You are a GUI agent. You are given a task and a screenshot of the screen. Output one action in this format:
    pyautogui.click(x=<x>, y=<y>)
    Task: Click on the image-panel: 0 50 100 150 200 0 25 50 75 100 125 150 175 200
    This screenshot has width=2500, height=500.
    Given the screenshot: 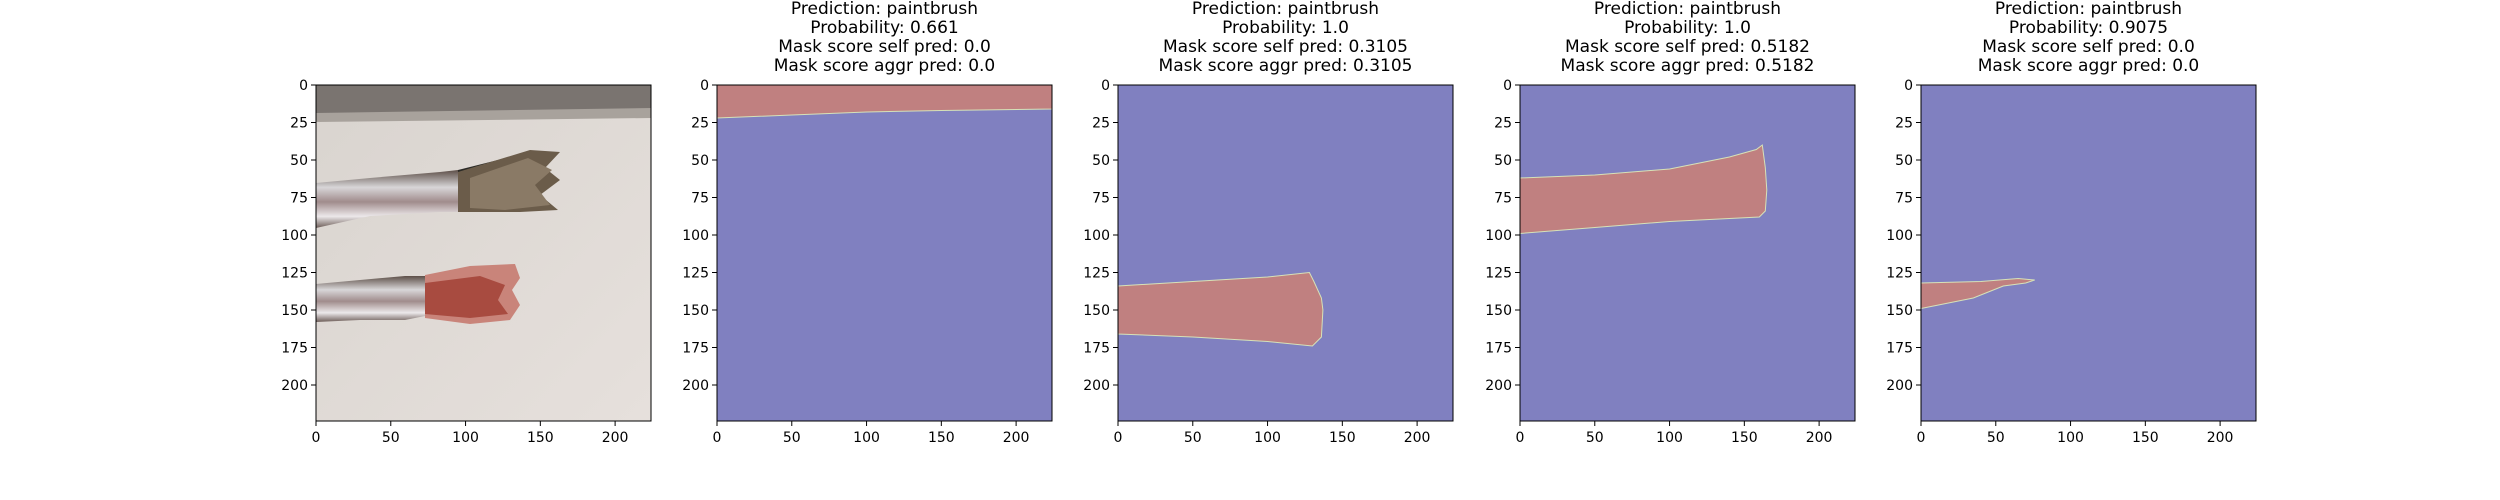 What is the action you would take?
    pyautogui.click(x=466, y=262)
    